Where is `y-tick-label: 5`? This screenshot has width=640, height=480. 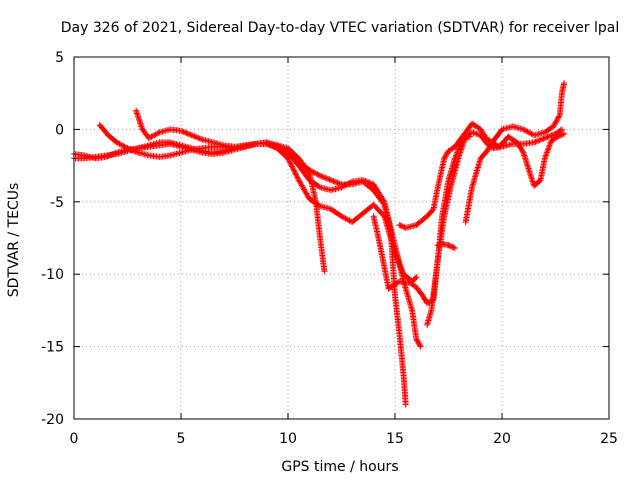
y-tick-label: 5 is located at coordinates (59, 58).